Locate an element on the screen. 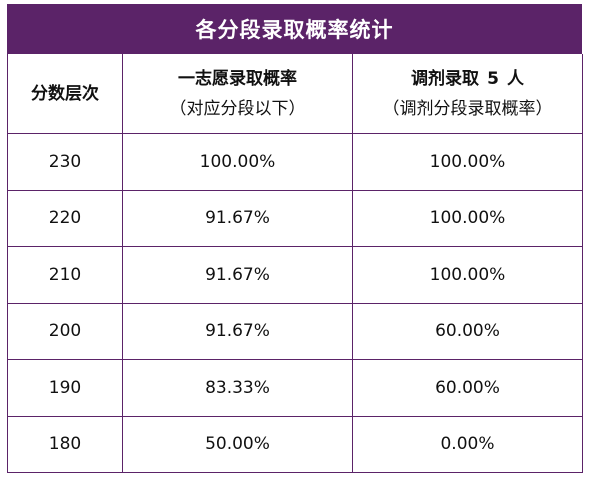 This screenshot has height=478, width=589. table-row: 180 50.00% 0.00% is located at coordinates (295, 444).